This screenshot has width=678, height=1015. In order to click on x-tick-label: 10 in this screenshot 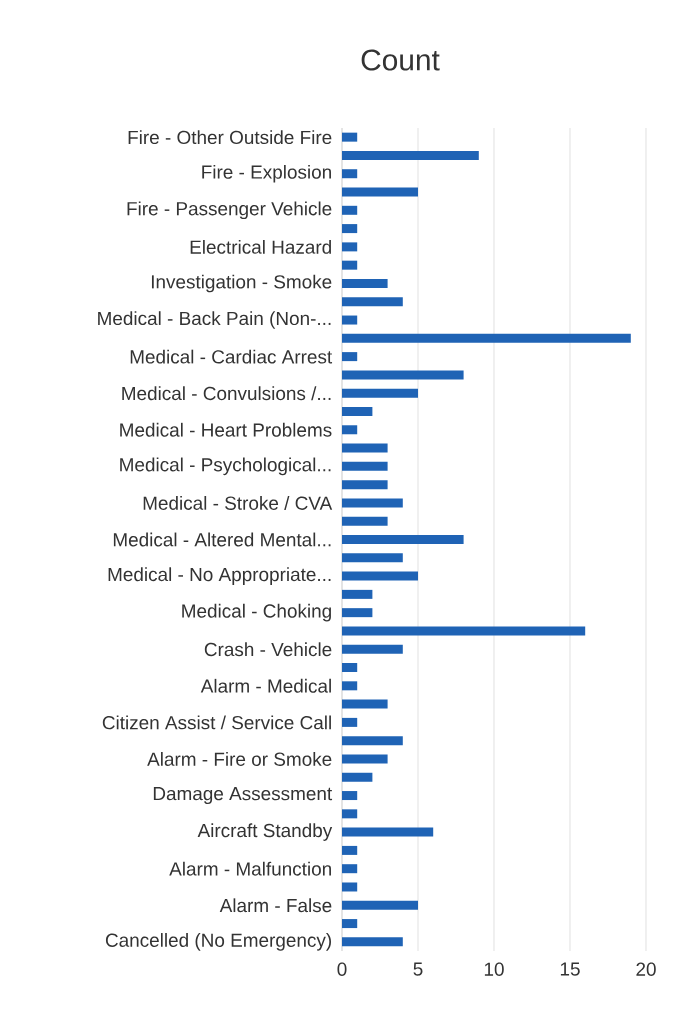, I will do `click(494, 969)`.